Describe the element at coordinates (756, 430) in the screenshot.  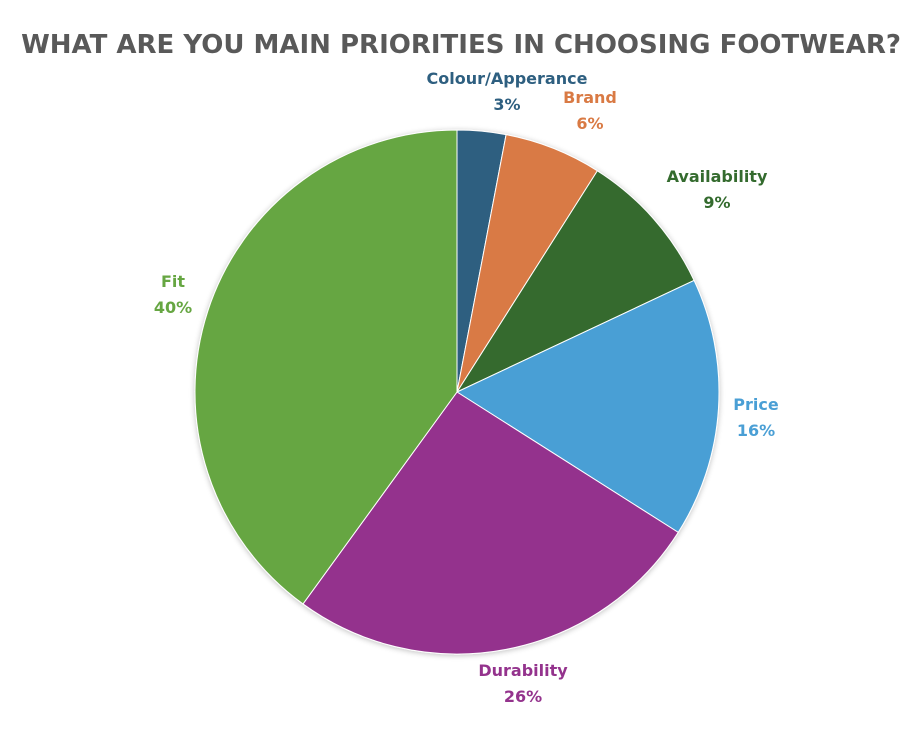
I see `slice-label-value: 16%` at that location.